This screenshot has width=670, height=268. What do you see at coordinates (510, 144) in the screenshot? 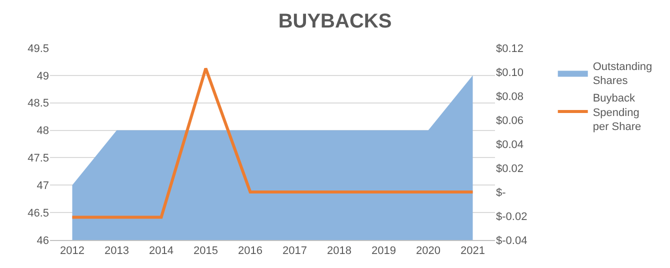
I see `y2-tick-label: $0.04` at bounding box center [510, 144].